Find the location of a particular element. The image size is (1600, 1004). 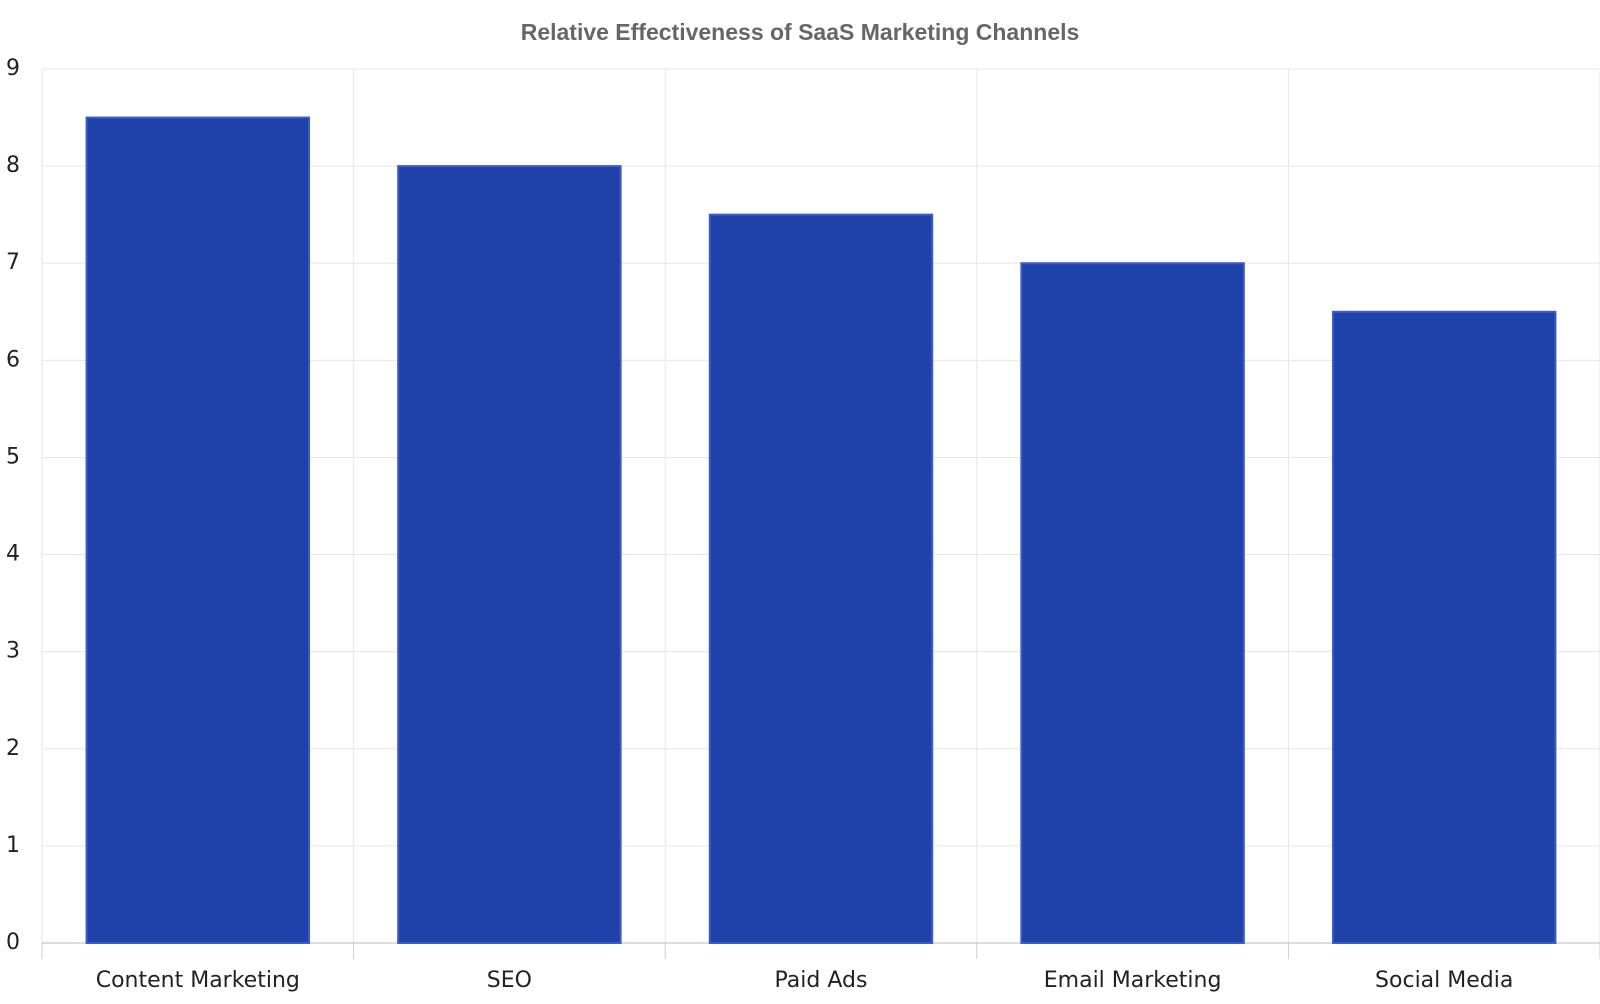

x-tick-label: Content Marketing is located at coordinates (198, 980).